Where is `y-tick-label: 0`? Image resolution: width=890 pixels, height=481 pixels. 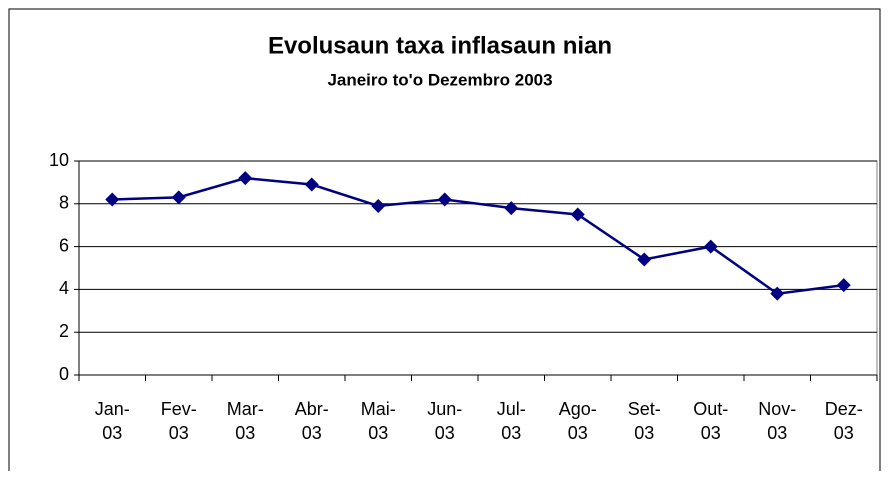
y-tick-label: 0 is located at coordinates (64, 374).